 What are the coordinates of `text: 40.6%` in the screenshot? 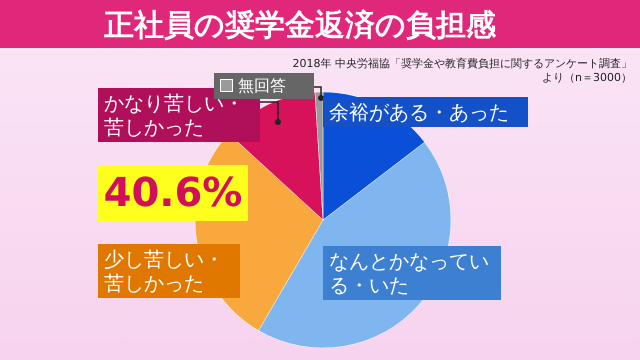 It's located at (173, 193).